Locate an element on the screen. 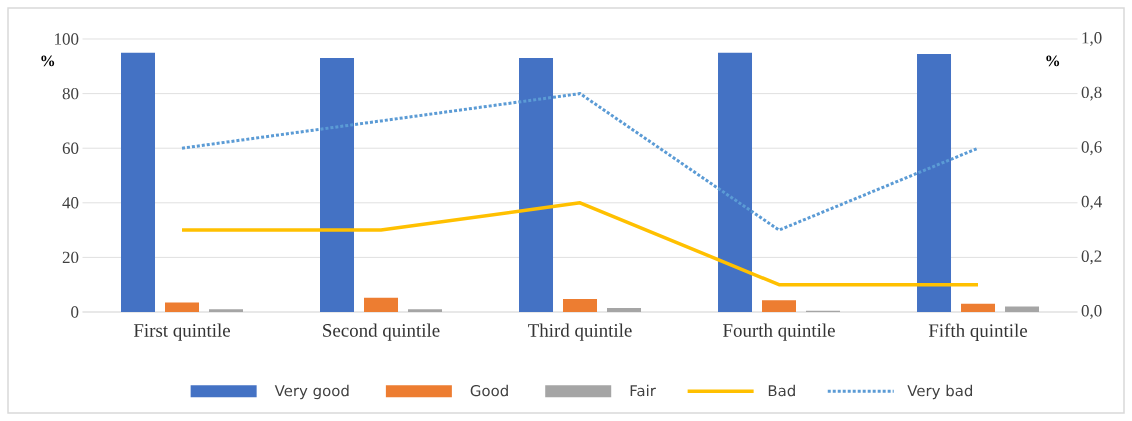  legend-label: Fair is located at coordinates (643, 390).